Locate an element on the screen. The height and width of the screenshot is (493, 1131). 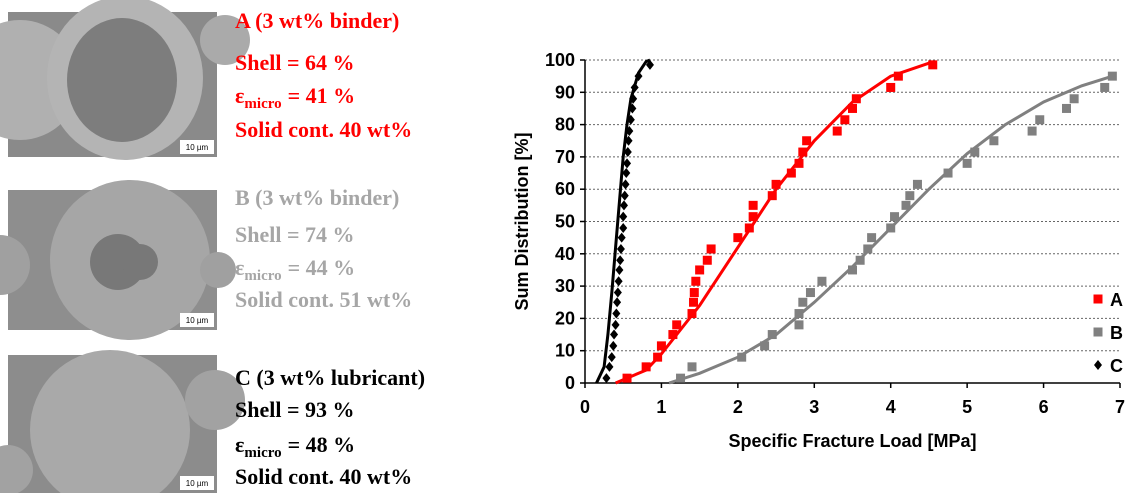
panel-porosity: εmicro = 44 % is located at coordinates (295, 269).